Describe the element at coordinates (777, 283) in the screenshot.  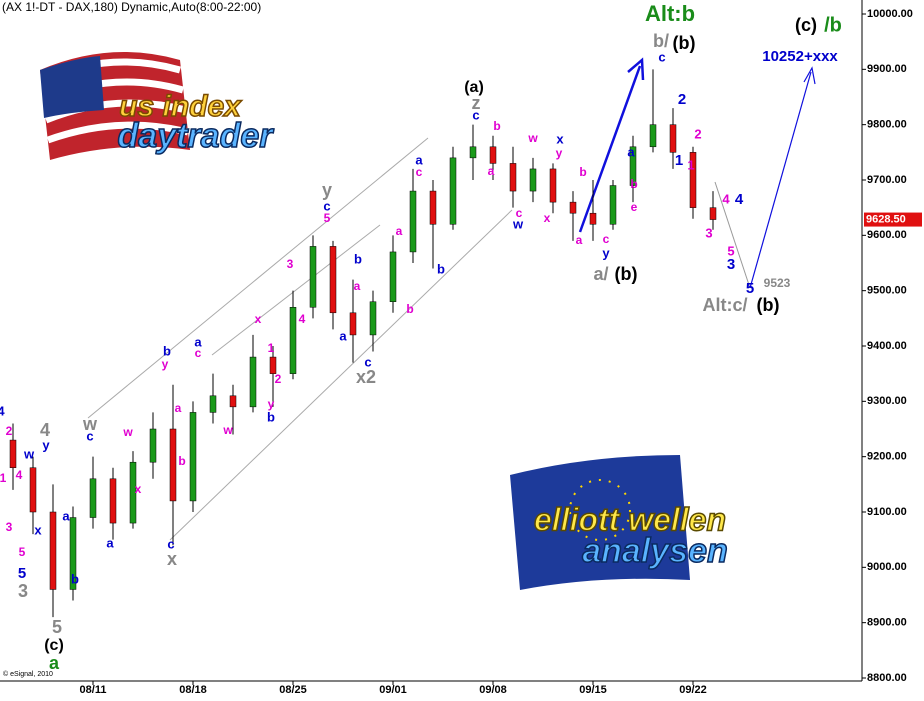
I see `wave-label: 9523` at that location.